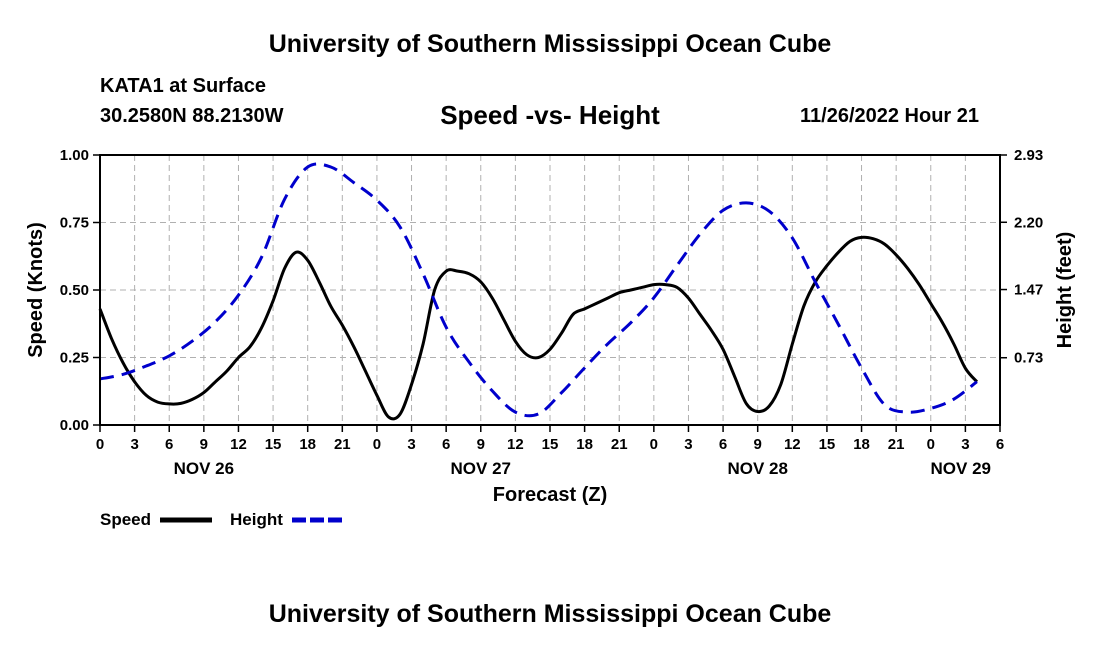 The image size is (1100, 650). What do you see at coordinates (961, 468) in the screenshot?
I see `x-day-label: NOV 29` at bounding box center [961, 468].